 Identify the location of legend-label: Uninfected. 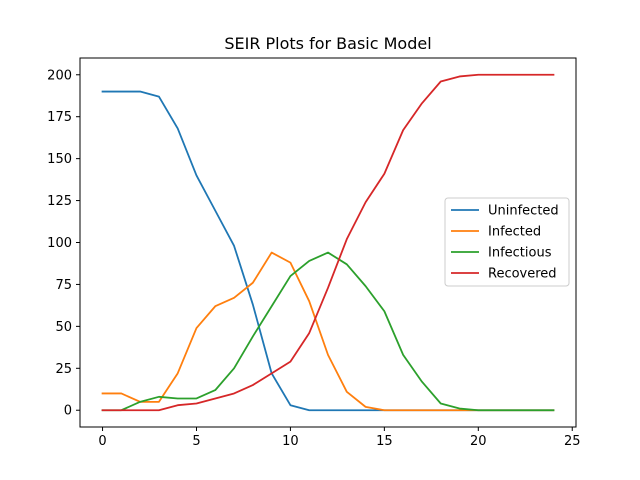
(523, 211).